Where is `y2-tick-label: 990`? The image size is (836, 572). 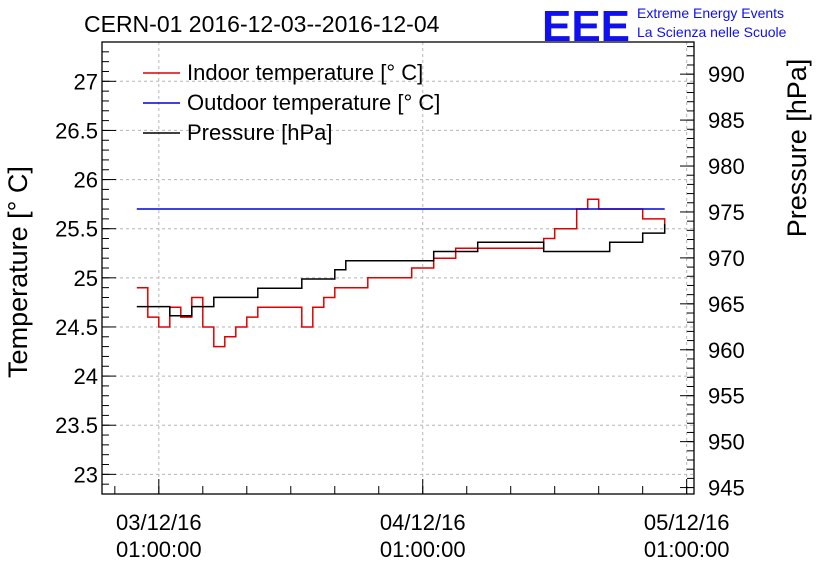
y2-tick-label: 990 is located at coordinates (726, 74).